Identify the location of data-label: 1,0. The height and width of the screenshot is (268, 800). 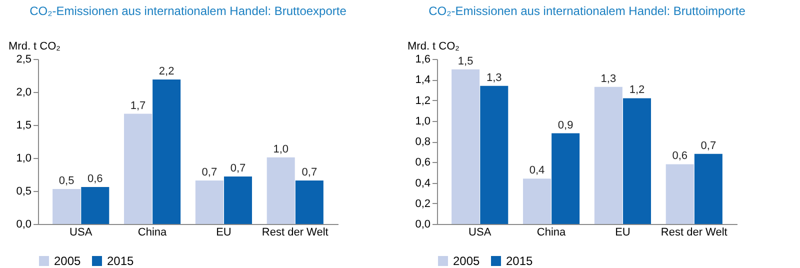
(281, 149).